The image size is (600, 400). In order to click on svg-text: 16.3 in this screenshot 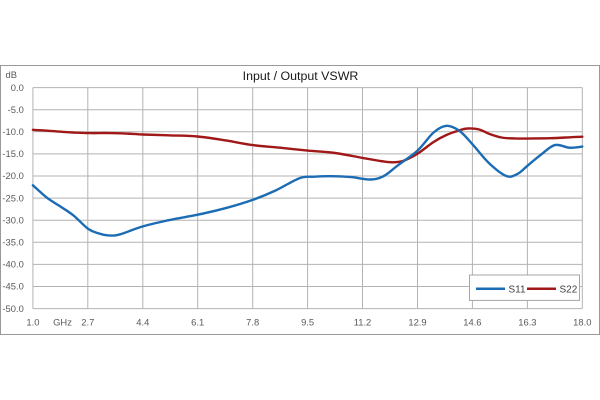, I will do `click(527, 322)`.